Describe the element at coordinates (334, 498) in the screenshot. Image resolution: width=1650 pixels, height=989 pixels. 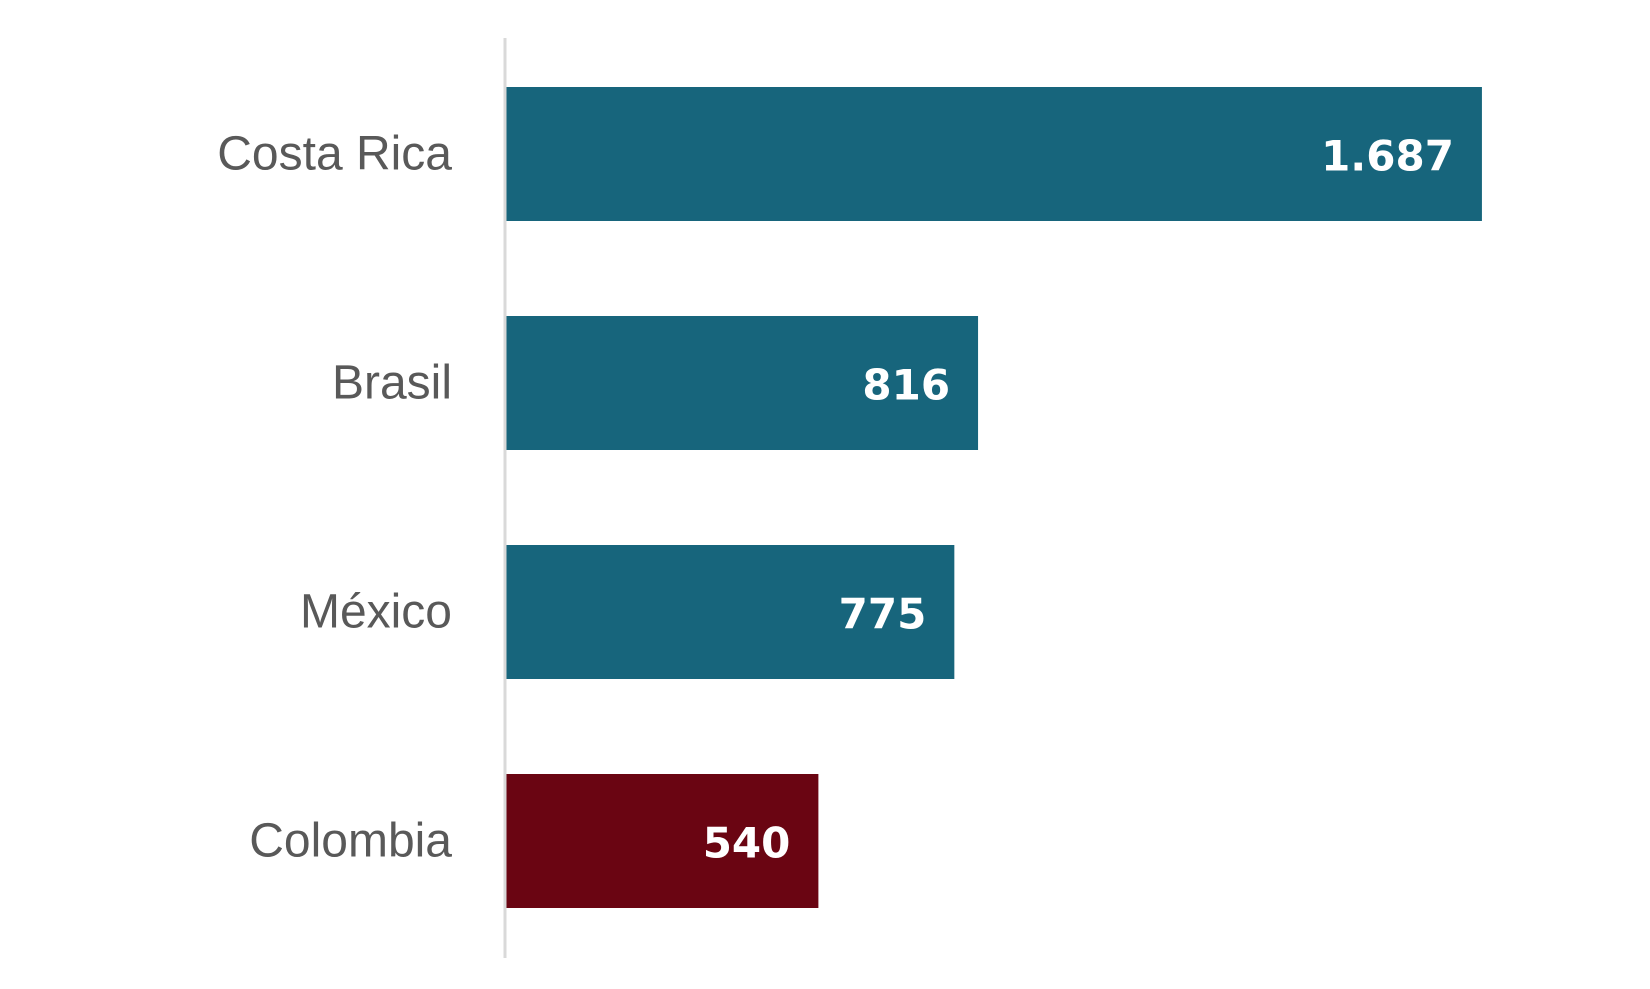
I see `category-labels-layer: Costa Rica Brasil México Colombia` at that location.